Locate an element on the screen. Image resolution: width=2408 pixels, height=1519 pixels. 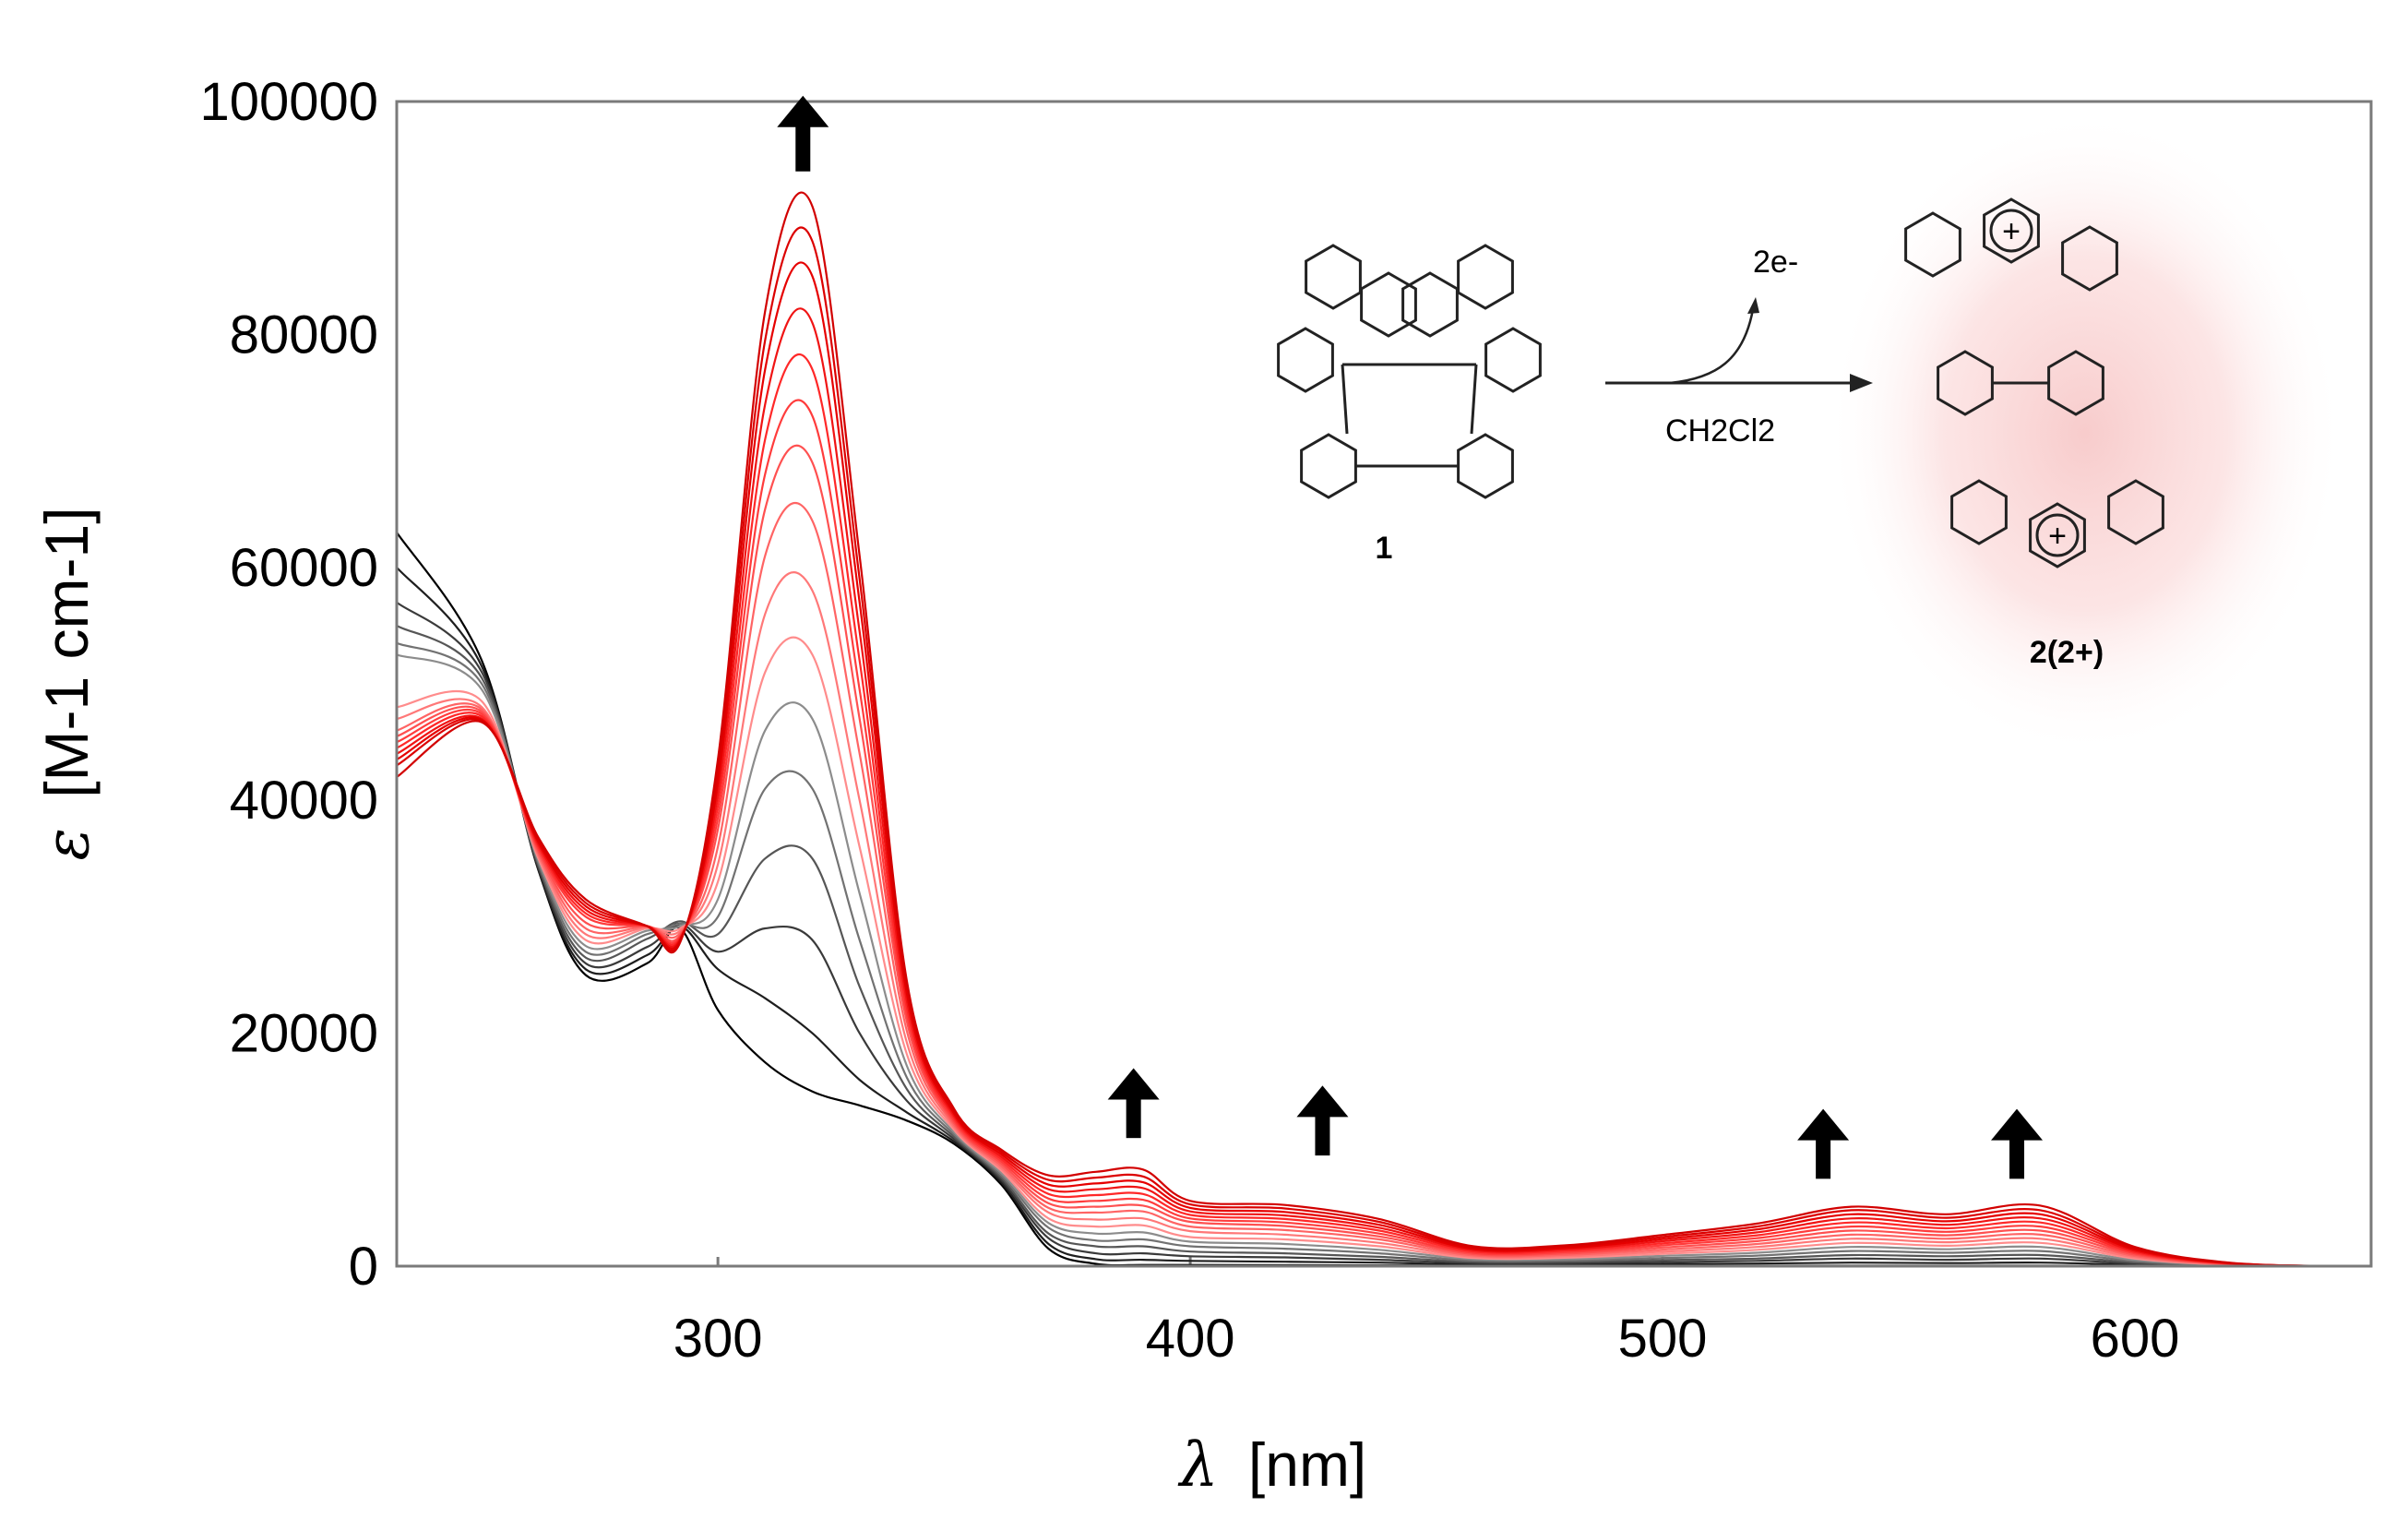
y-axis-title: ε [M-1 cm-1] is located at coordinates (66, 683).